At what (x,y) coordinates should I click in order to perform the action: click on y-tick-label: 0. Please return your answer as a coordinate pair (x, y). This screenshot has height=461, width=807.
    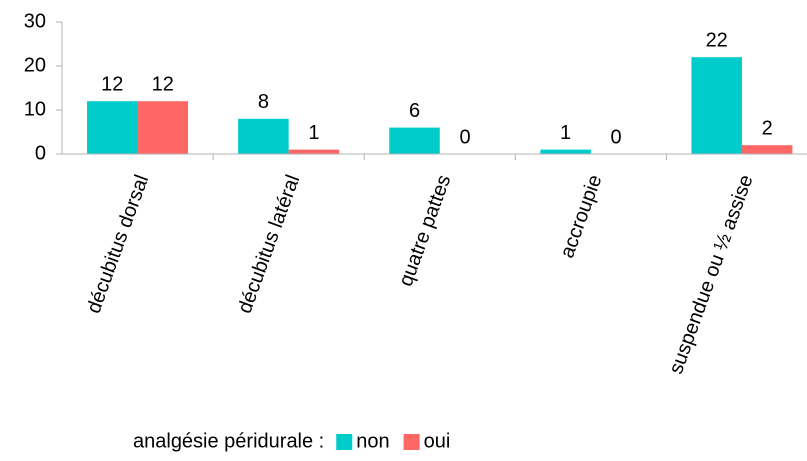
    Looking at the image, I should click on (40, 153).